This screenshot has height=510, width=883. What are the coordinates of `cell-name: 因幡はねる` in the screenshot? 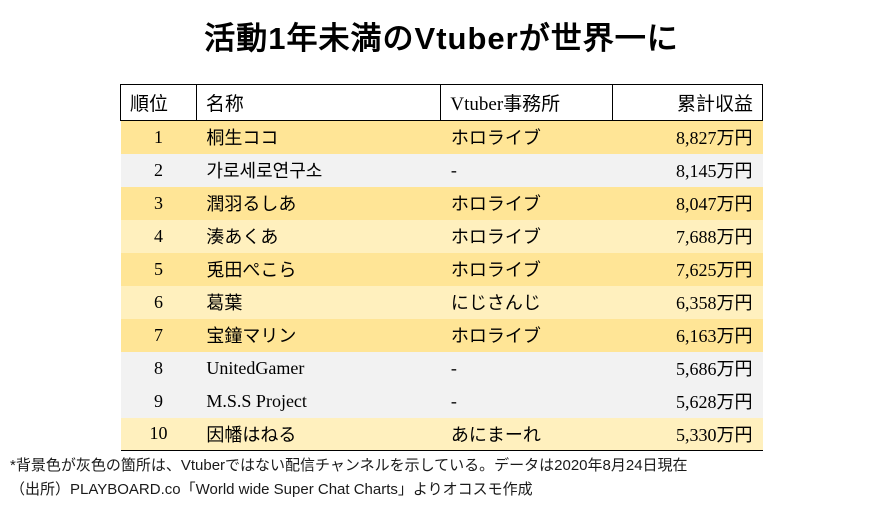 It's located at (318, 434).